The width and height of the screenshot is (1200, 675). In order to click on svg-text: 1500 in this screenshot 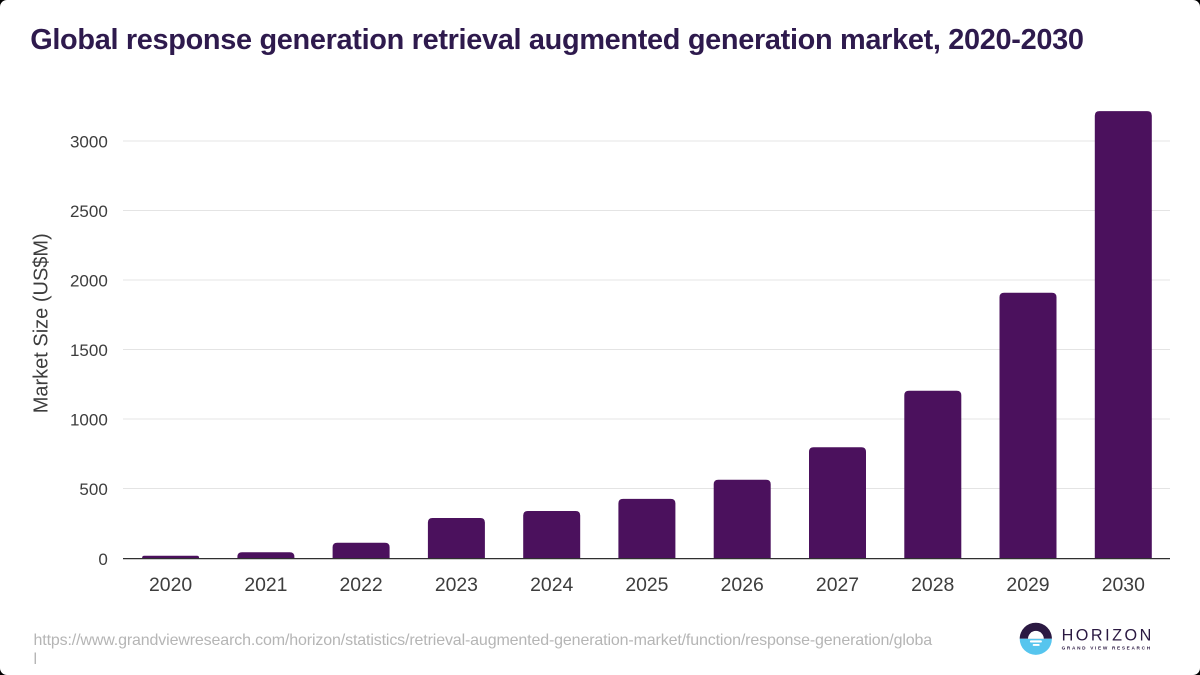, I will do `click(89, 350)`.